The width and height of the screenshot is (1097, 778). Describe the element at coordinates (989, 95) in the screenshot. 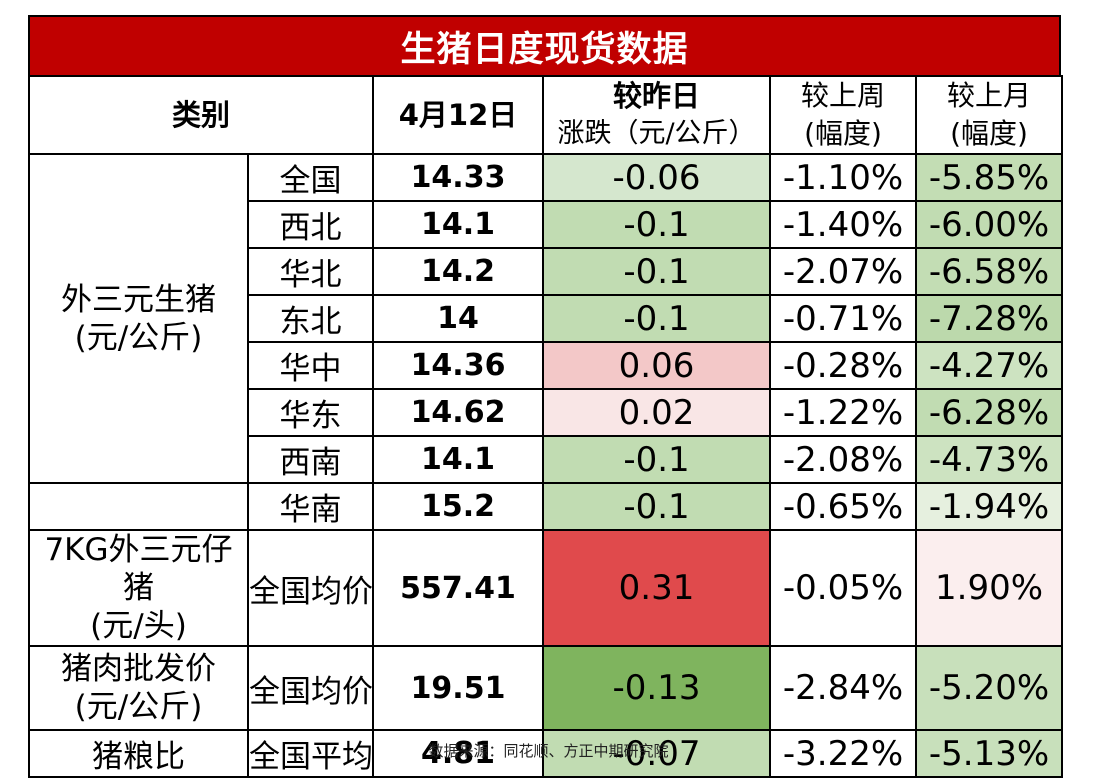

I see `header-month-line1: 较上月` at that location.